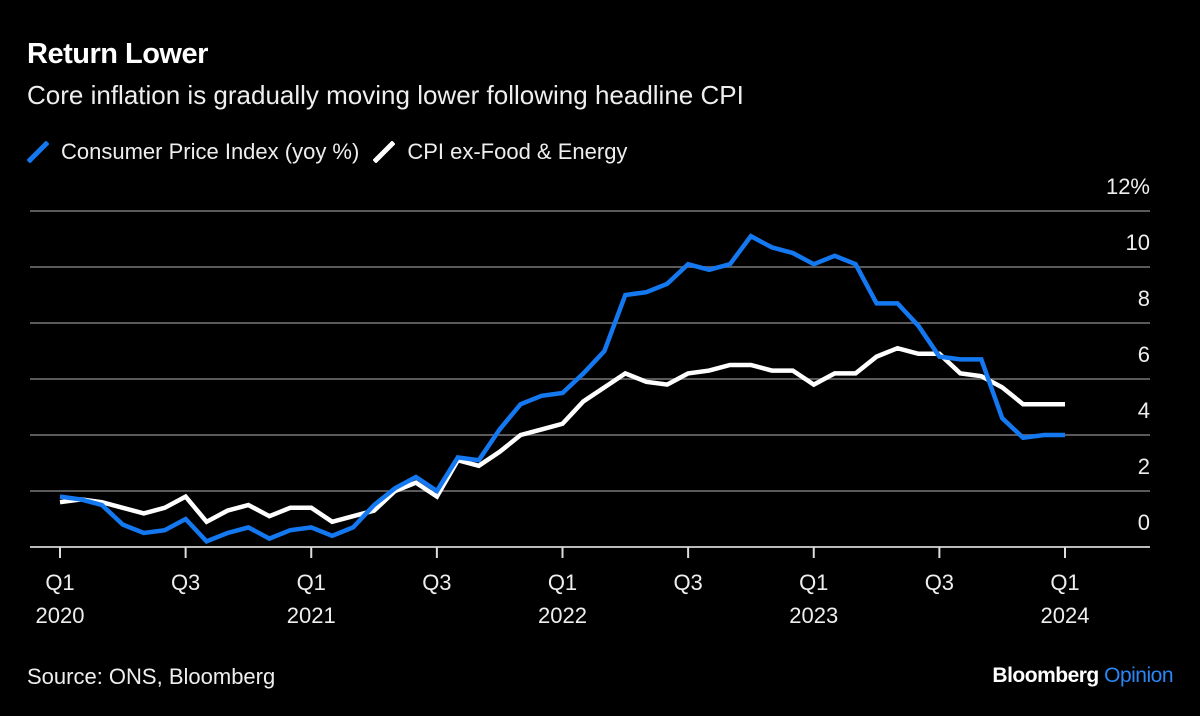  Describe the element at coordinates (813, 615) in the screenshot. I see `x-tick-year-label: 2023` at that location.